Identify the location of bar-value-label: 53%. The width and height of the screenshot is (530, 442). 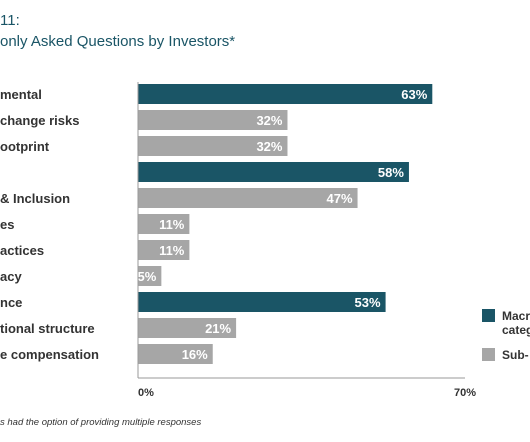
(368, 302).